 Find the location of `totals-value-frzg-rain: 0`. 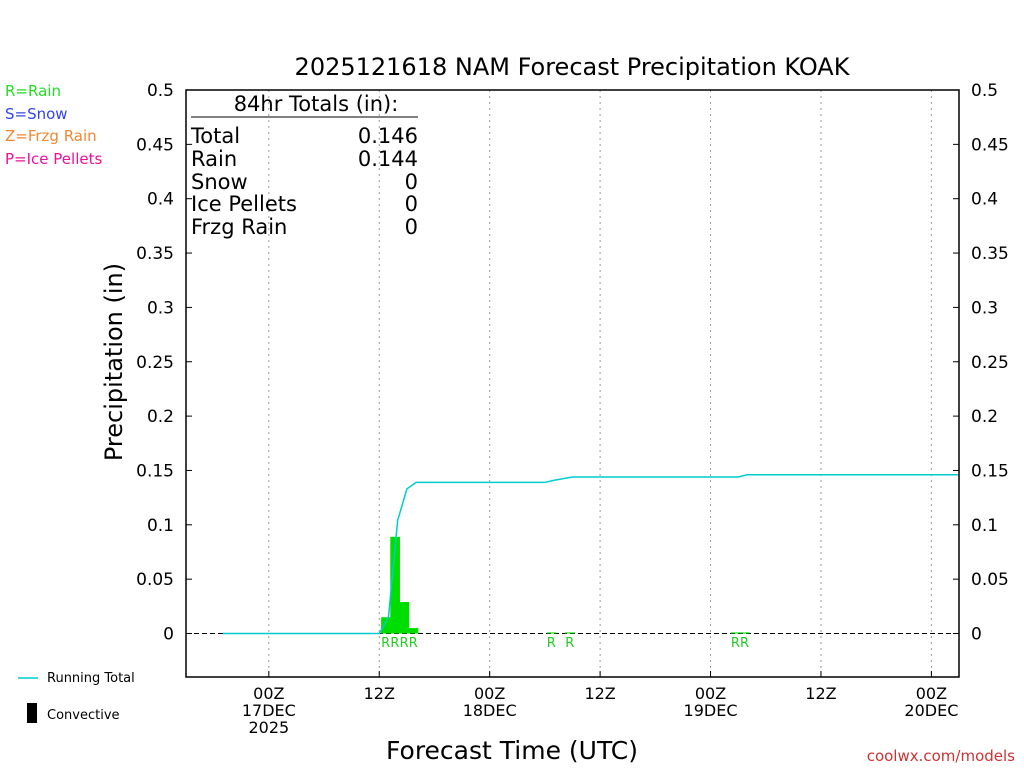

totals-value-frzg-rain: 0 is located at coordinates (411, 227).